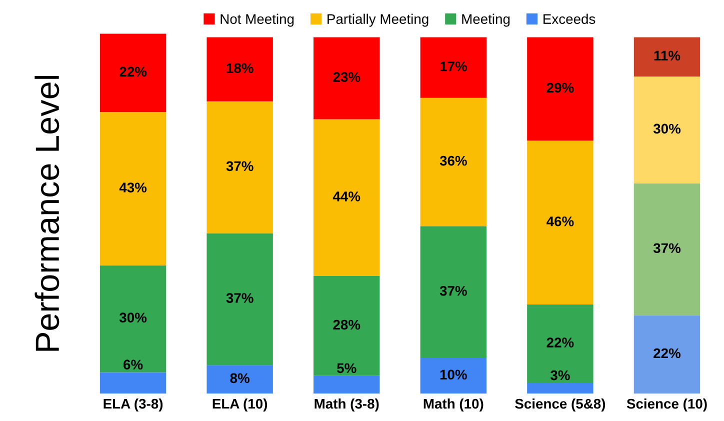 Image resolution: width=724 pixels, height=421 pixels. I want to click on data-label: 17%, so click(453, 66).